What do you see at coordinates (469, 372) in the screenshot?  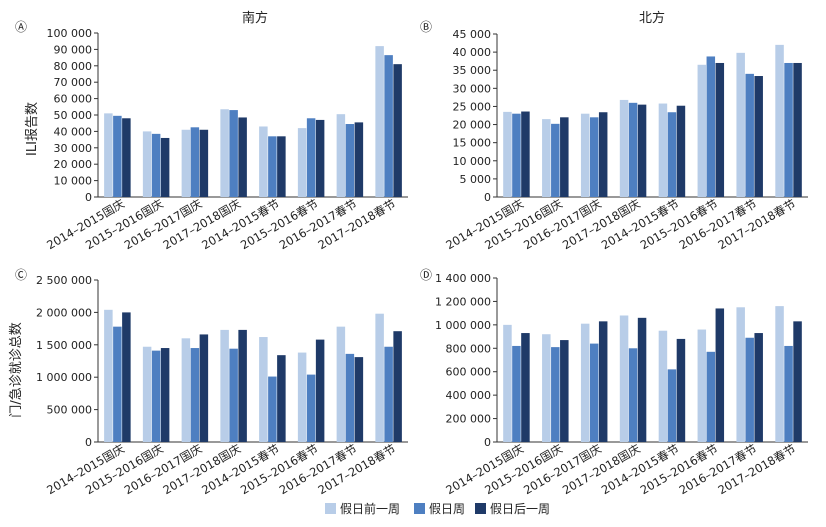 I see `y-tick-label: 600 000` at bounding box center [469, 372].